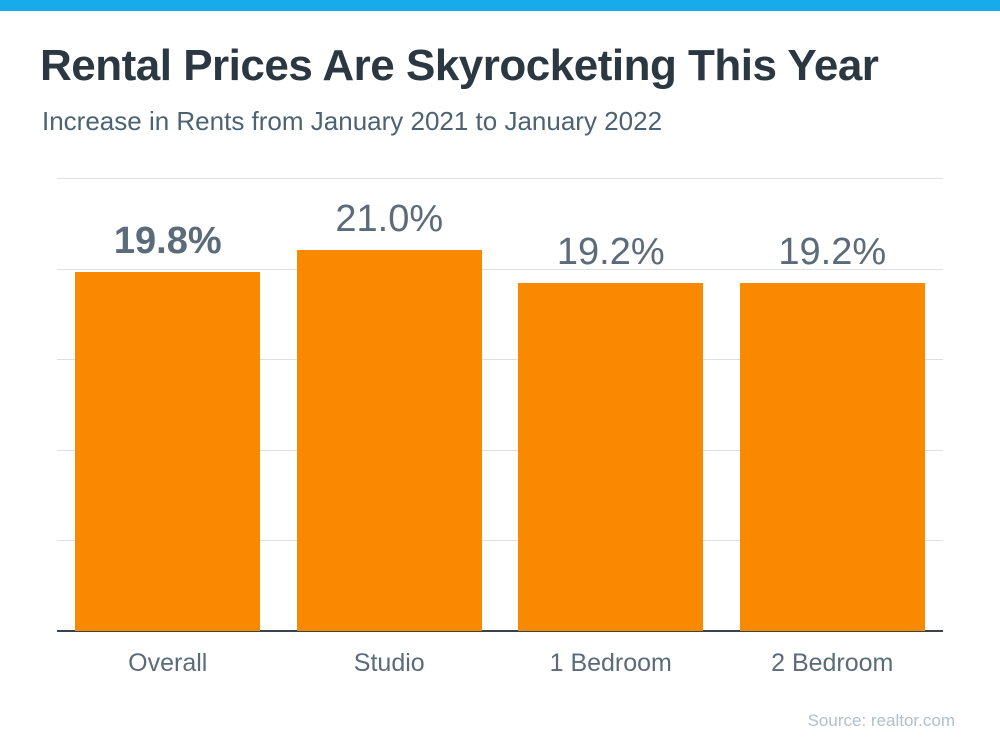 The width and height of the screenshot is (1000, 750). I want to click on accent-strip, so click(500, 5).